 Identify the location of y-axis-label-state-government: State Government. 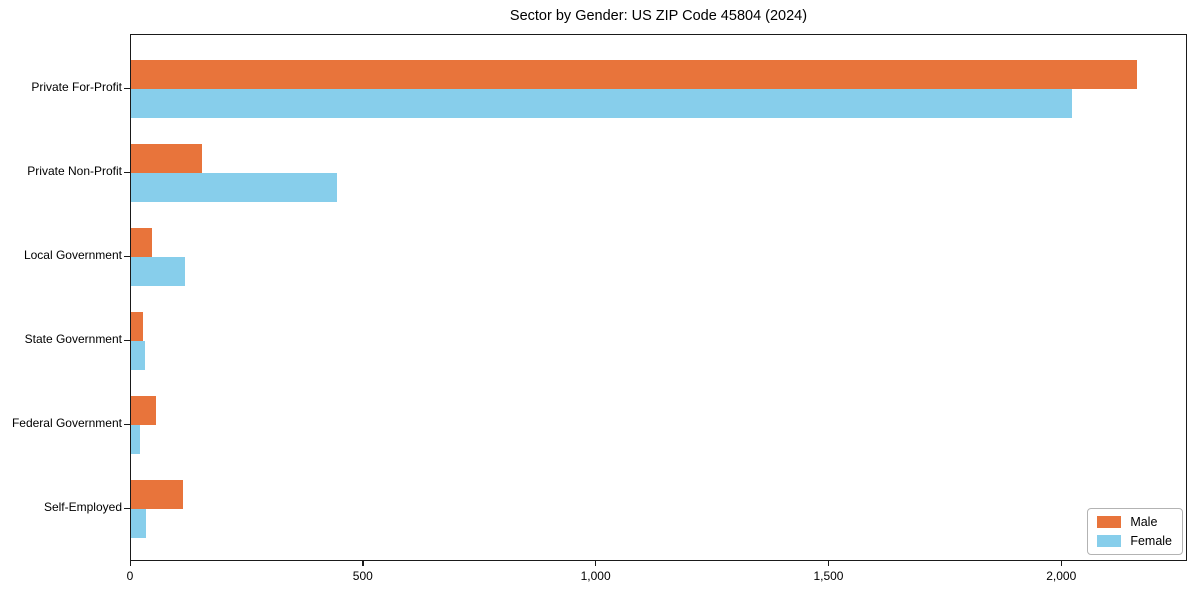
(73, 339).